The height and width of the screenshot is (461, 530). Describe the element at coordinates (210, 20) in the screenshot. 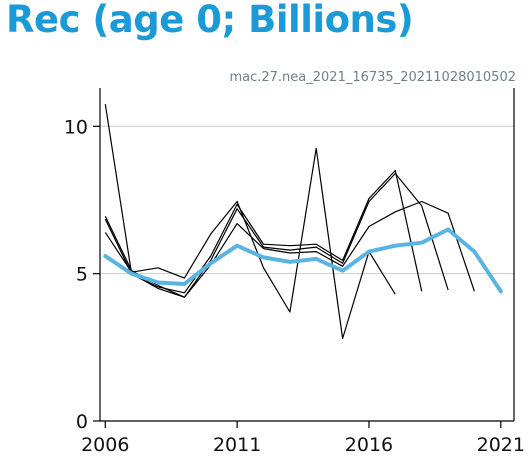

I see `chart-title: Rec (age 0; Billions)` at that location.